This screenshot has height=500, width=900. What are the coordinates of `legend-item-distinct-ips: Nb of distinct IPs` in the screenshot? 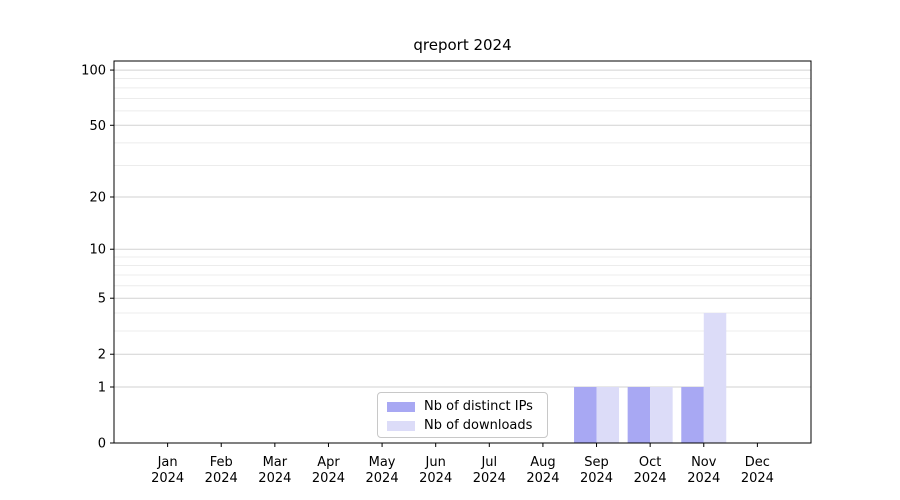 It's located at (467, 406).